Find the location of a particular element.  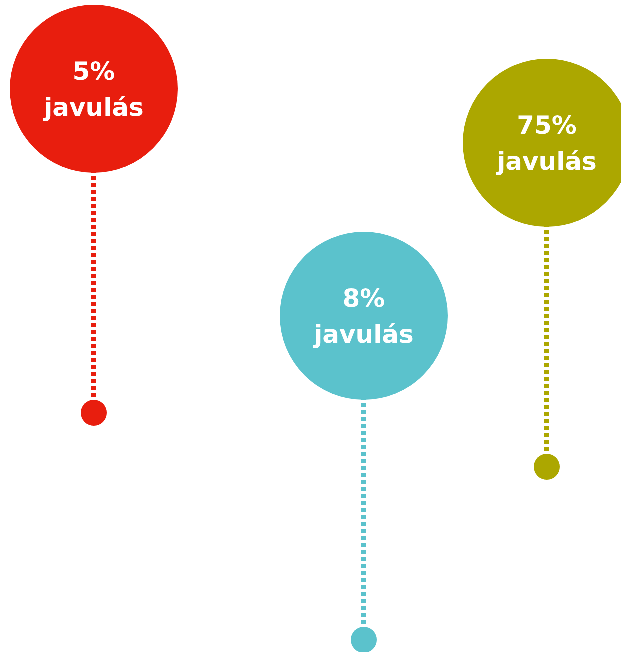

data-label: 8% is located at coordinates (364, 298).